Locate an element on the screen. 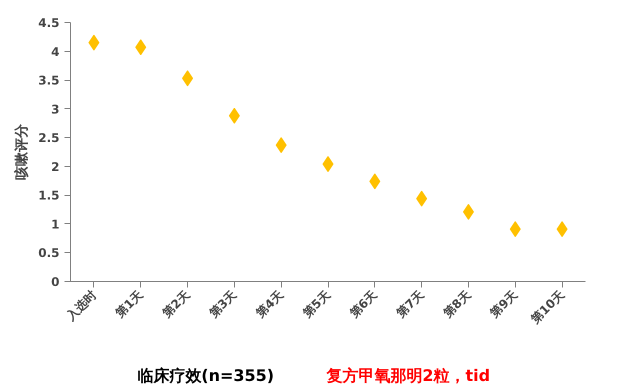 The height and width of the screenshot is (391, 640). y-tick-label: 1 is located at coordinates (55, 224).